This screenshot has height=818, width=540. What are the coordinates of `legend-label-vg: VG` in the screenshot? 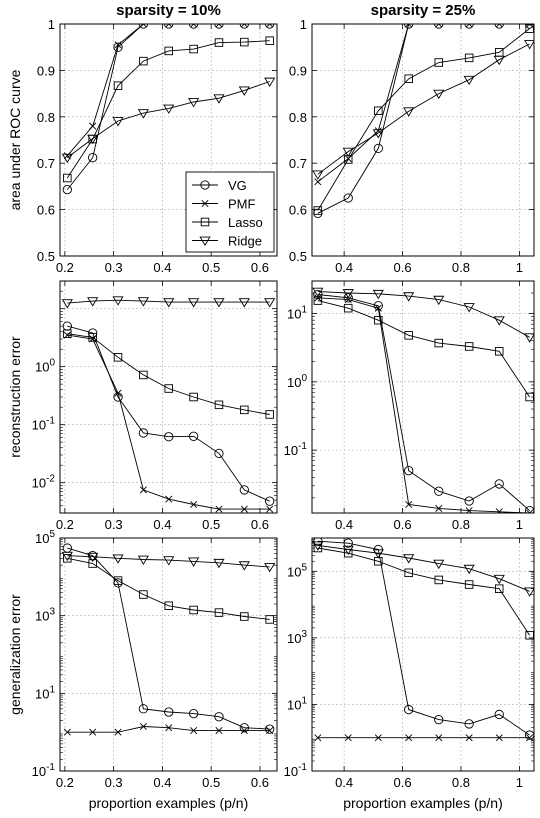 It's located at (237, 185).